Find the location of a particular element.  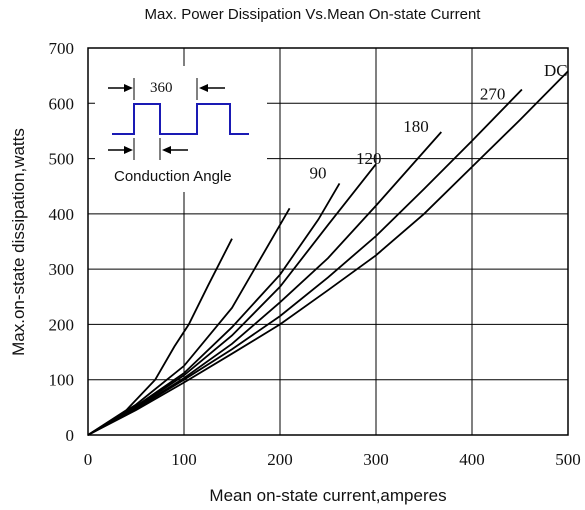

inset-period-arrowhead-left is located at coordinates (128, 88).